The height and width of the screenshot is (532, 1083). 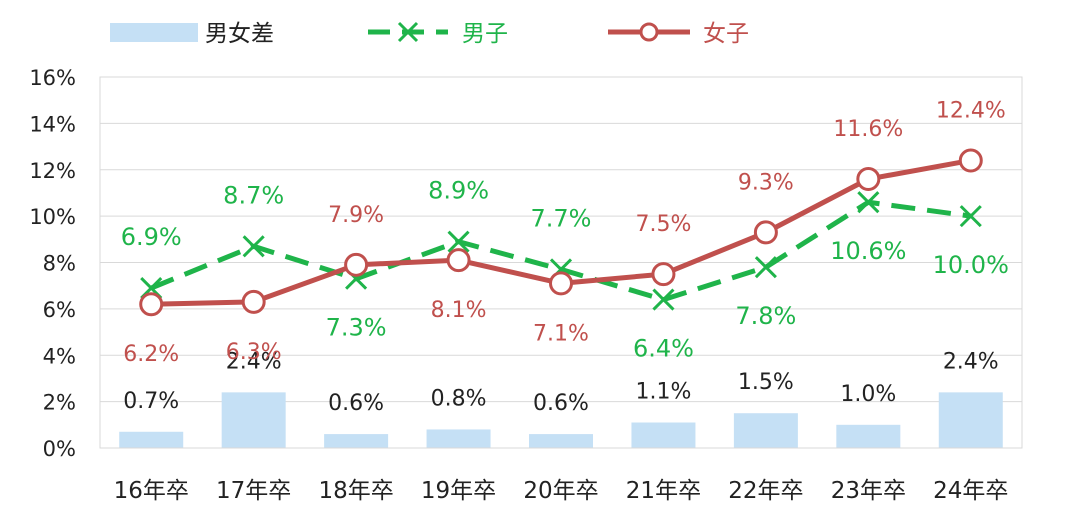 I want to click on data-label-female: 11.6%, so click(x=868, y=129).